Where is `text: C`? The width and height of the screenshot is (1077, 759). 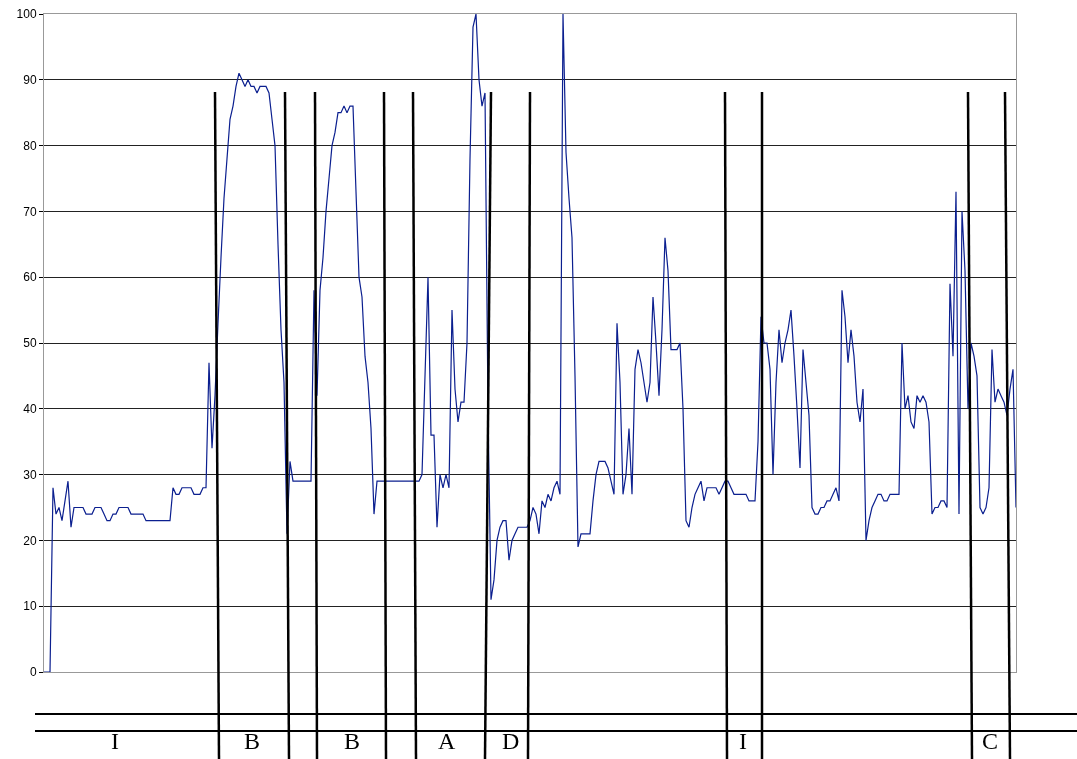
text: C is located at coordinates (990, 741).